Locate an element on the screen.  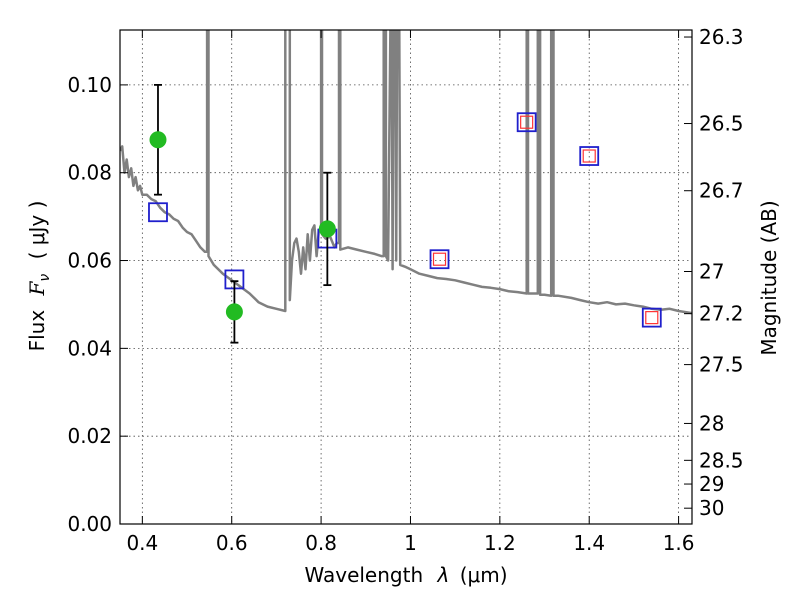
mag-tick-label: 28 is located at coordinates (711, 423).